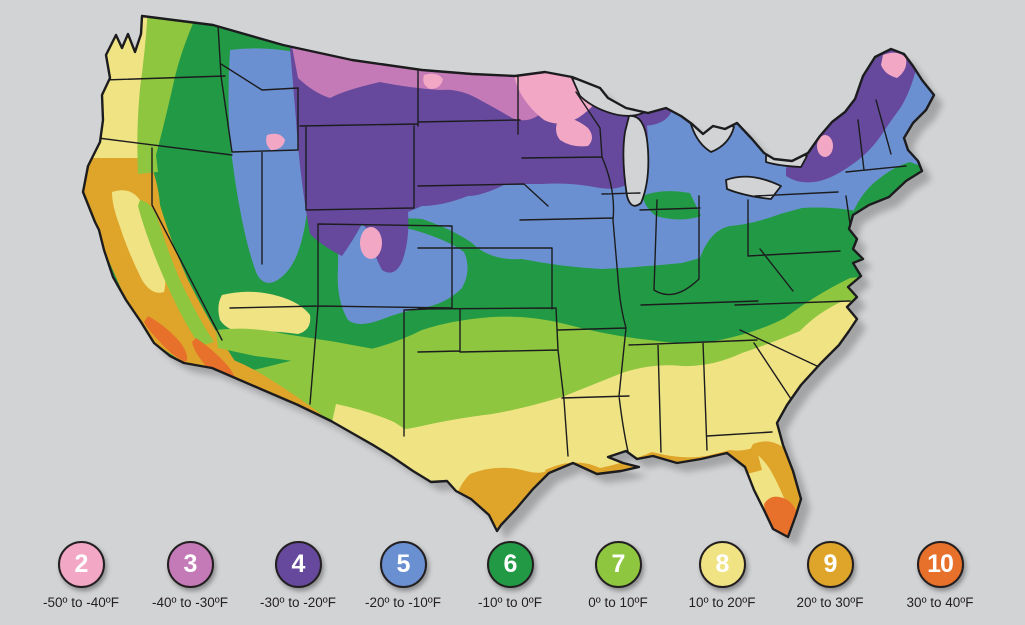 The image size is (1025, 625). What do you see at coordinates (275, 141) in the screenshot?
I see `zone-2-montana-spot` at bounding box center [275, 141].